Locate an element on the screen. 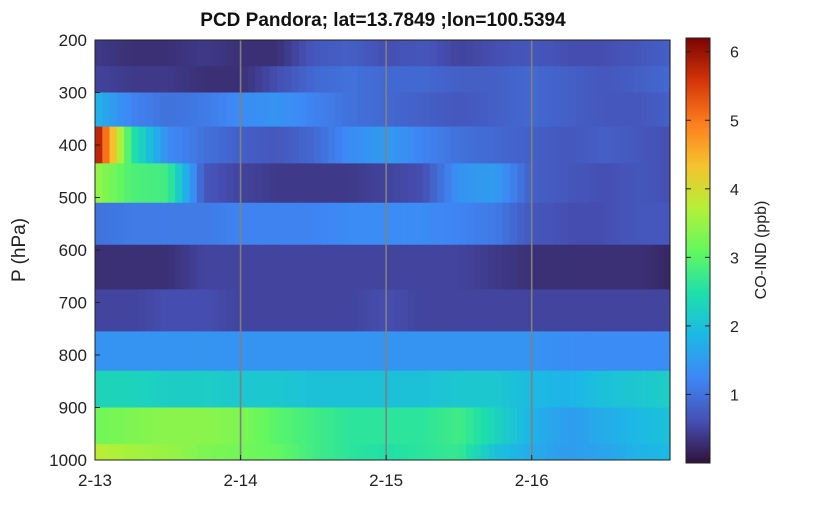  colorbar-tick-label: 5 is located at coordinates (734, 121).